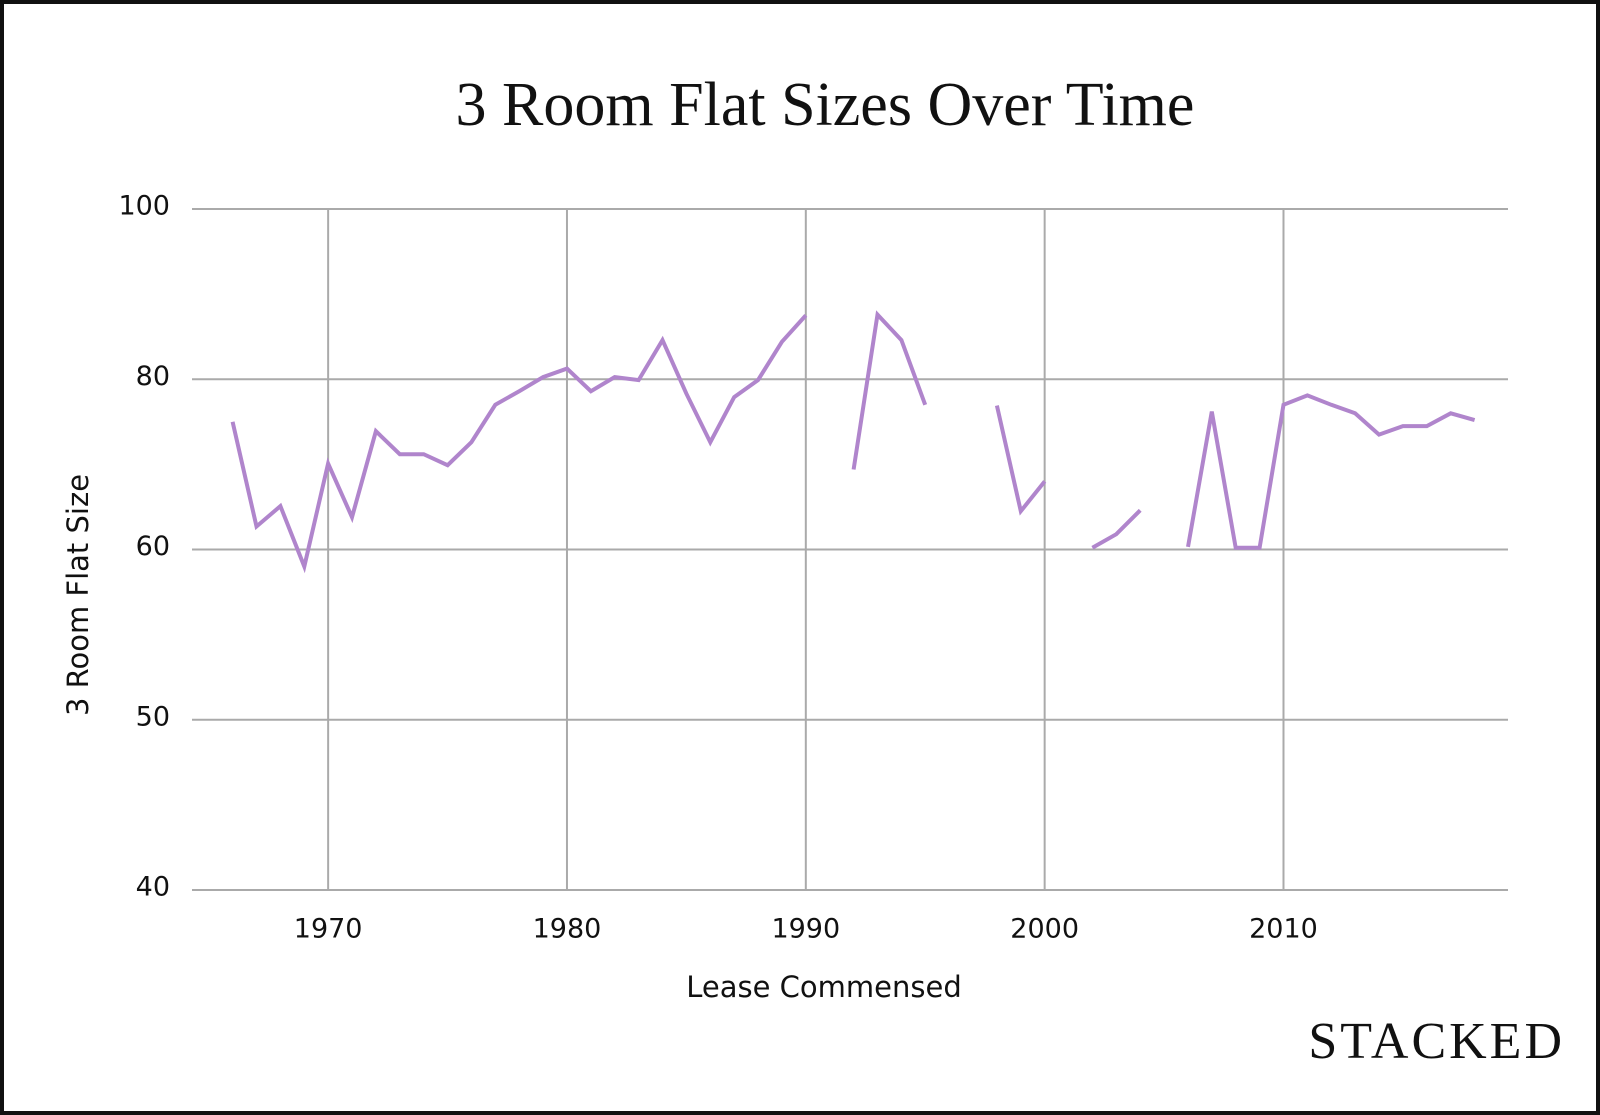  What do you see at coordinates (805, 929) in the screenshot?
I see `x-tick-label: 1990` at bounding box center [805, 929].